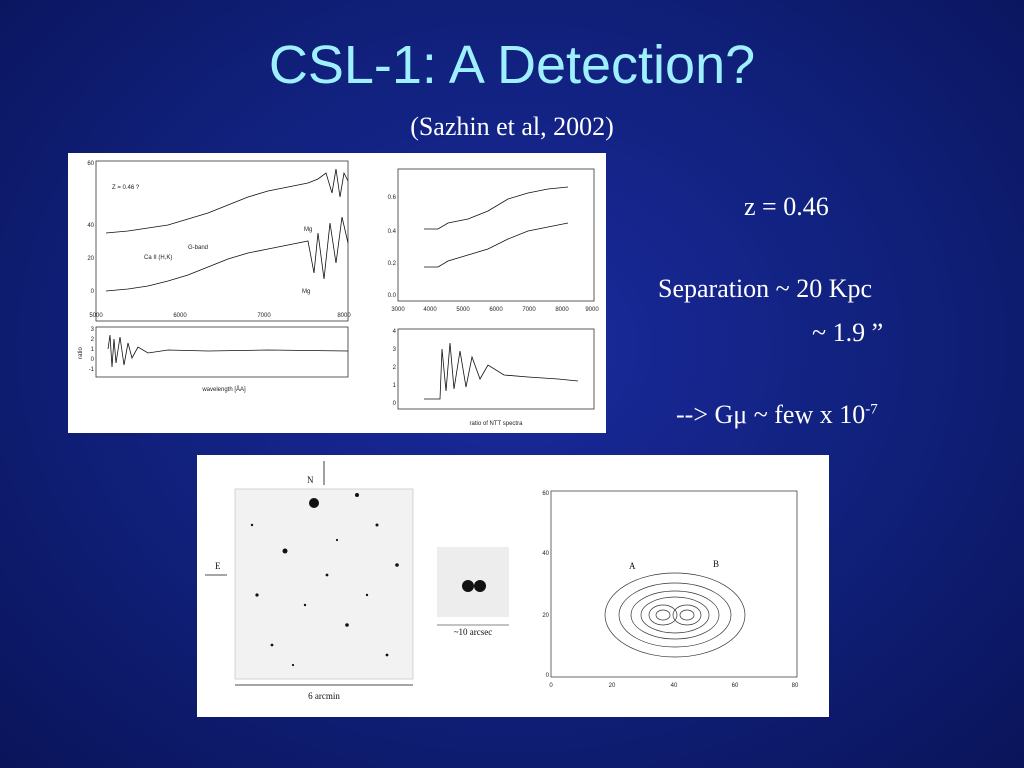 This screenshot has height=768, width=1024. Describe the element at coordinates (398, 310) in the screenshot. I see `tick-x-r-0: 3000` at that location.